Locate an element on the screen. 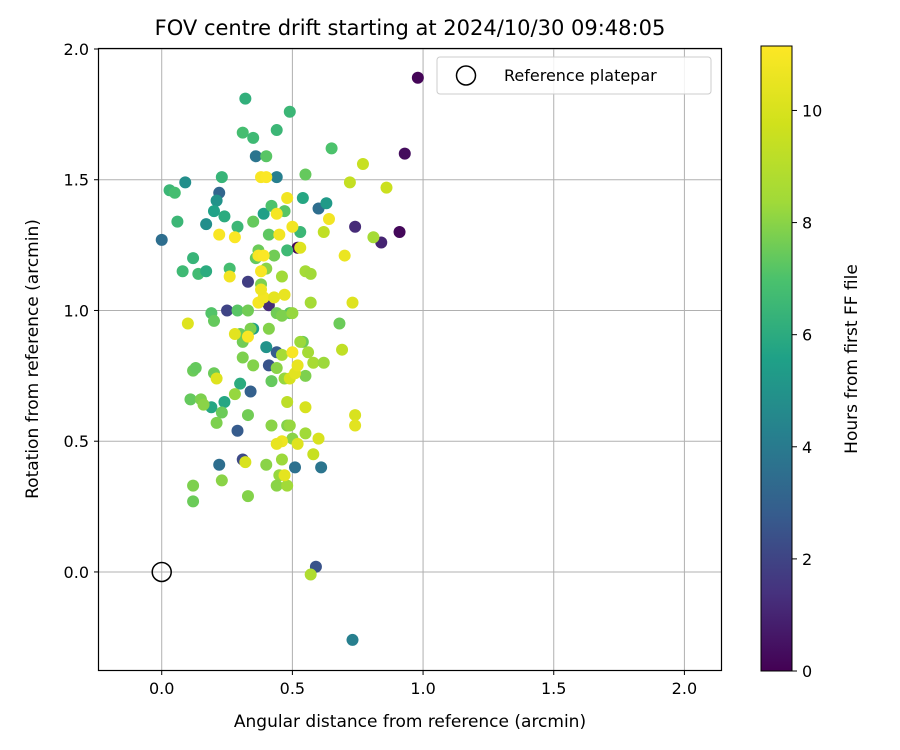 The image size is (900, 750). y-axis-ticks: 0.0 0.5 1.0 1.5 2.0 is located at coordinates (81, 311).